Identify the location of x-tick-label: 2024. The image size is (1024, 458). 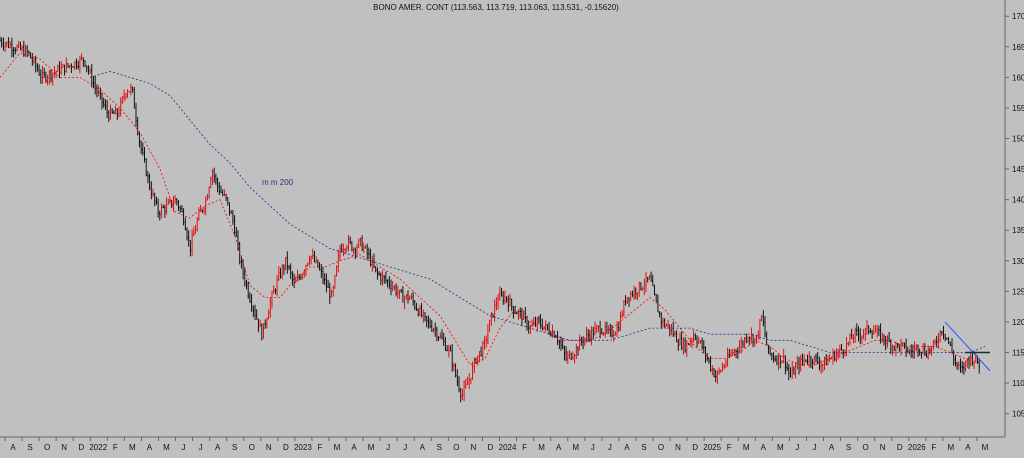
(508, 447).